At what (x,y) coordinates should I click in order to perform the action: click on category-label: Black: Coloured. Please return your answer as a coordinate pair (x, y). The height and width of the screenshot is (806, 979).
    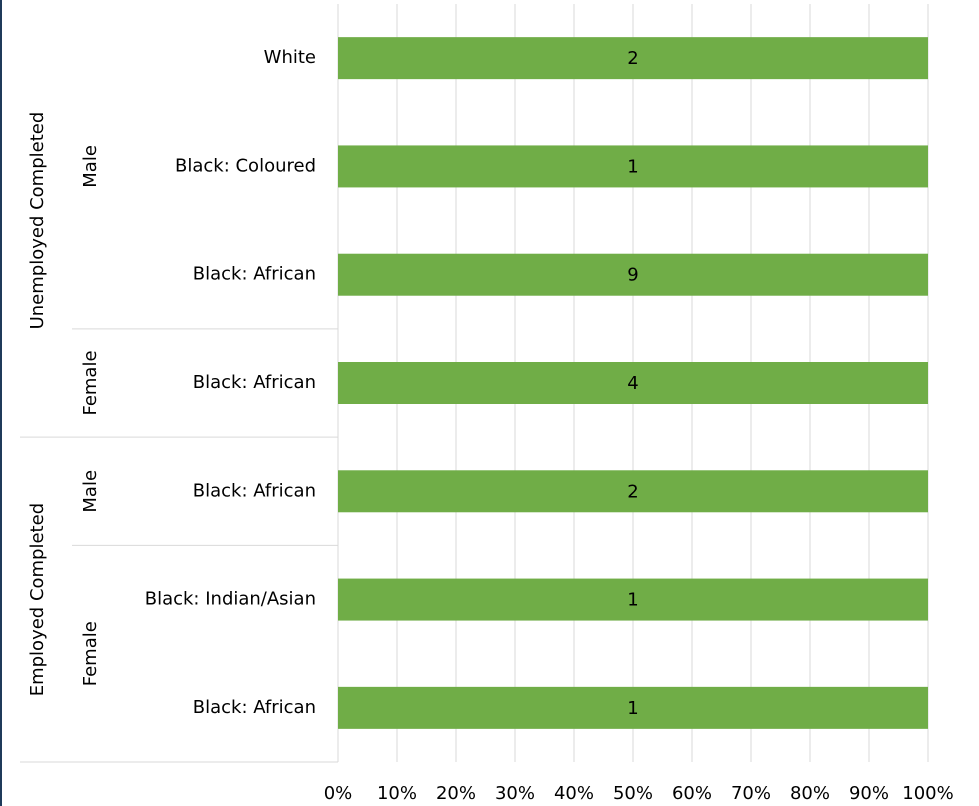
    Looking at the image, I should click on (245, 165).